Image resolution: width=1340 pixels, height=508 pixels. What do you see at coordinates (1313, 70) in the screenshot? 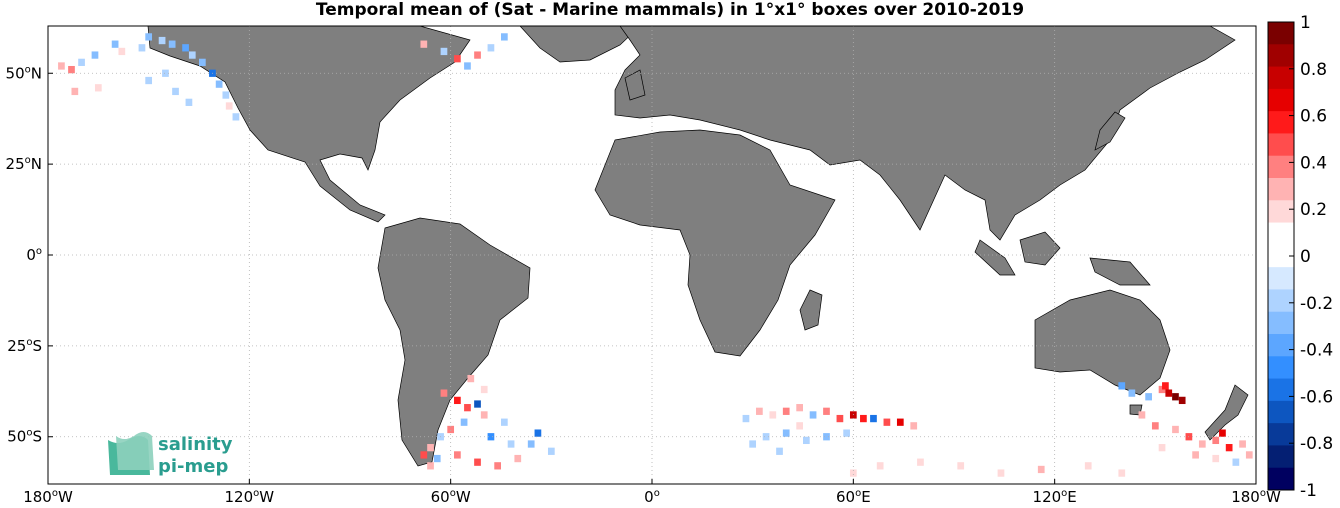
I see `colorbar-tick-label: 0.8` at bounding box center [1313, 70].